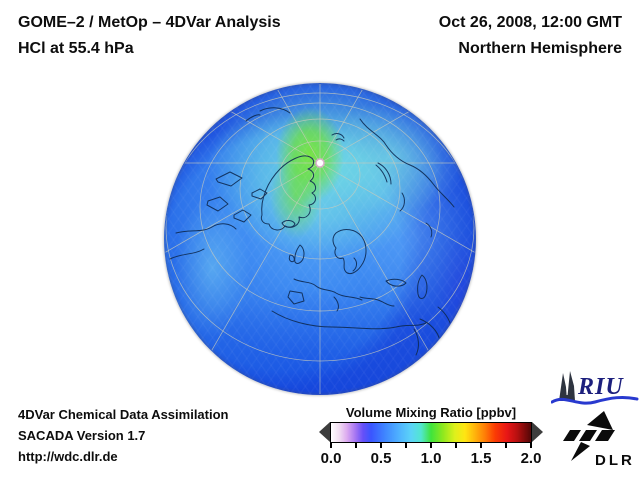 The height and width of the screenshot is (480, 640). What do you see at coordinates (431, 458) in the screenshot?
I see `colorbar-tick-label: 1.0` at bounding box center [431, 458].